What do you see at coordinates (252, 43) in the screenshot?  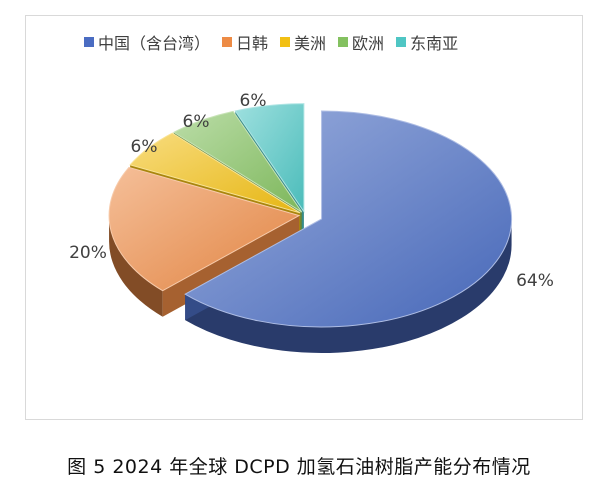 I see `legend-label: 日韩` at bounding box center [252, 43].